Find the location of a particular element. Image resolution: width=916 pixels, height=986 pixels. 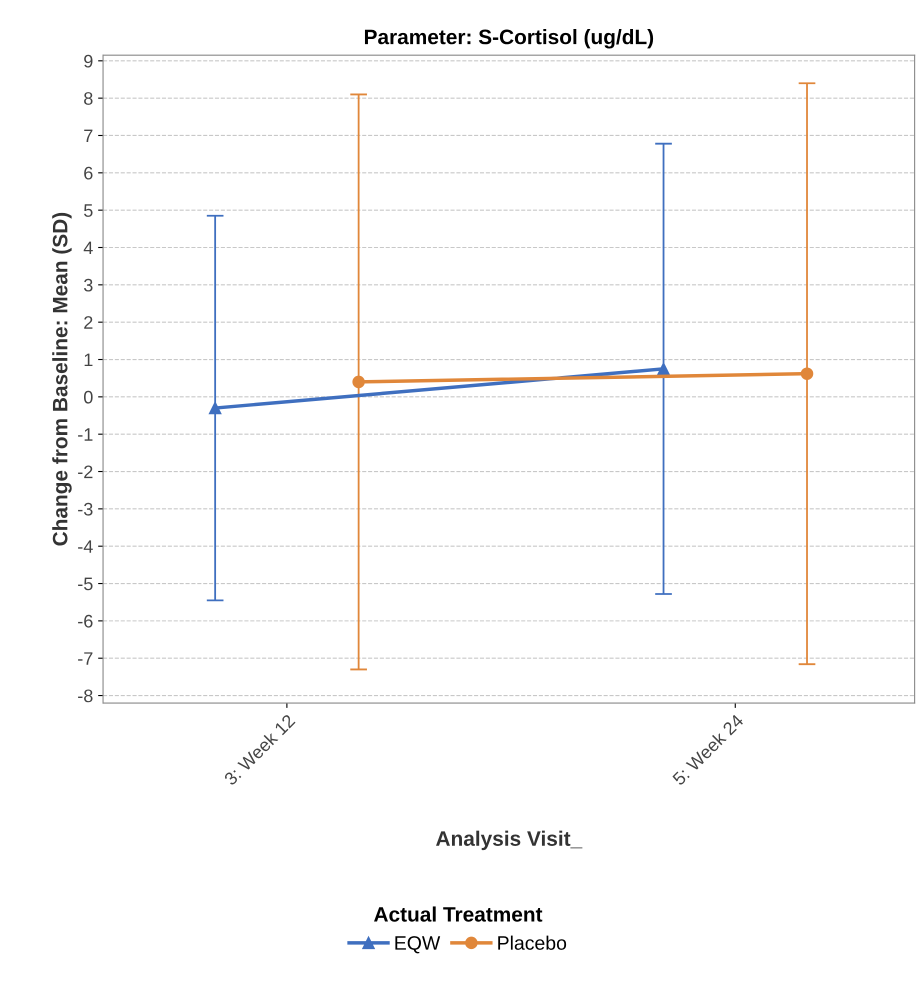

legend-label: EQW is located at coordinates (417, 945).